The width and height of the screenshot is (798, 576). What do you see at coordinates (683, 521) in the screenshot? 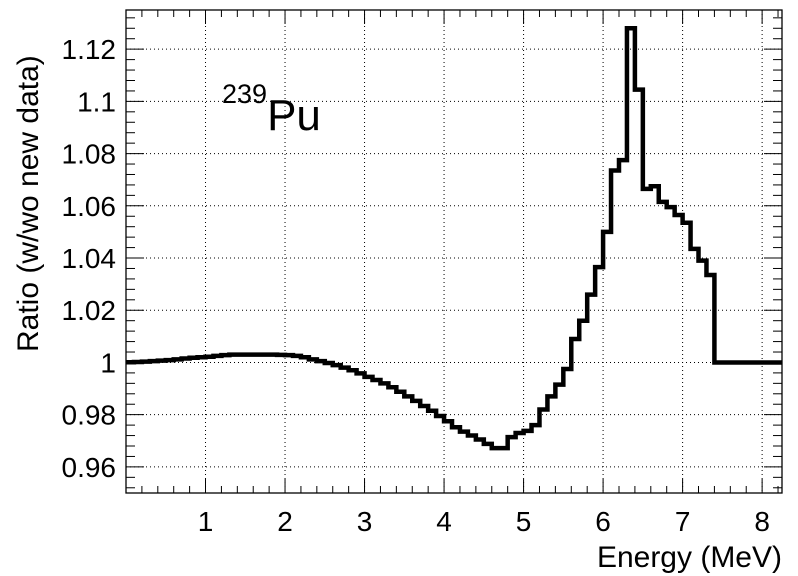
I see `x-tick-label: 7` at bounding box center [683, 521].